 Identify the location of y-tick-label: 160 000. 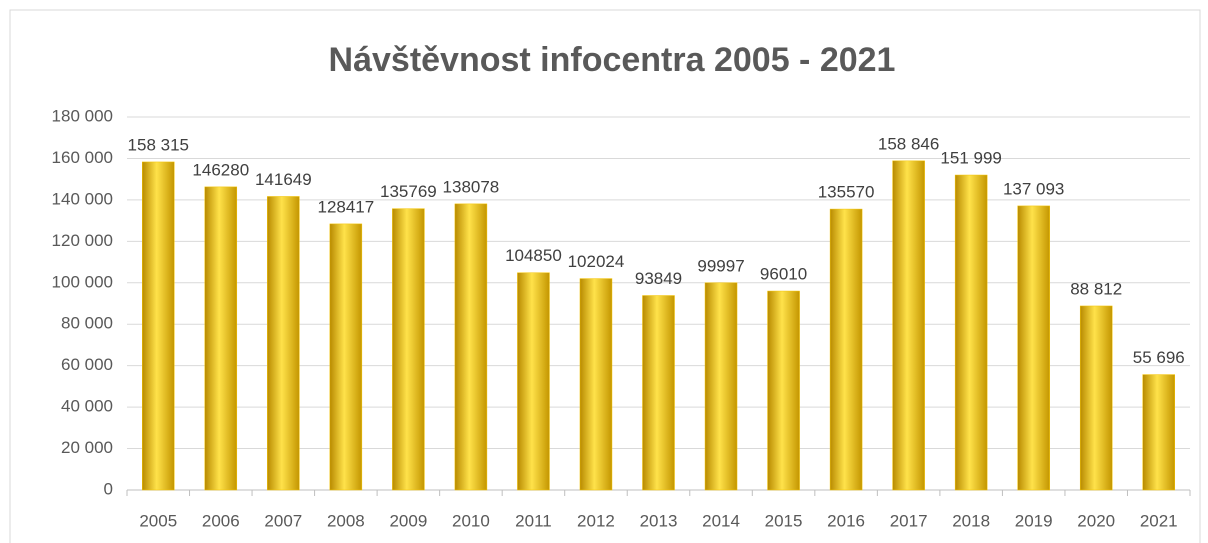
(82, 157).